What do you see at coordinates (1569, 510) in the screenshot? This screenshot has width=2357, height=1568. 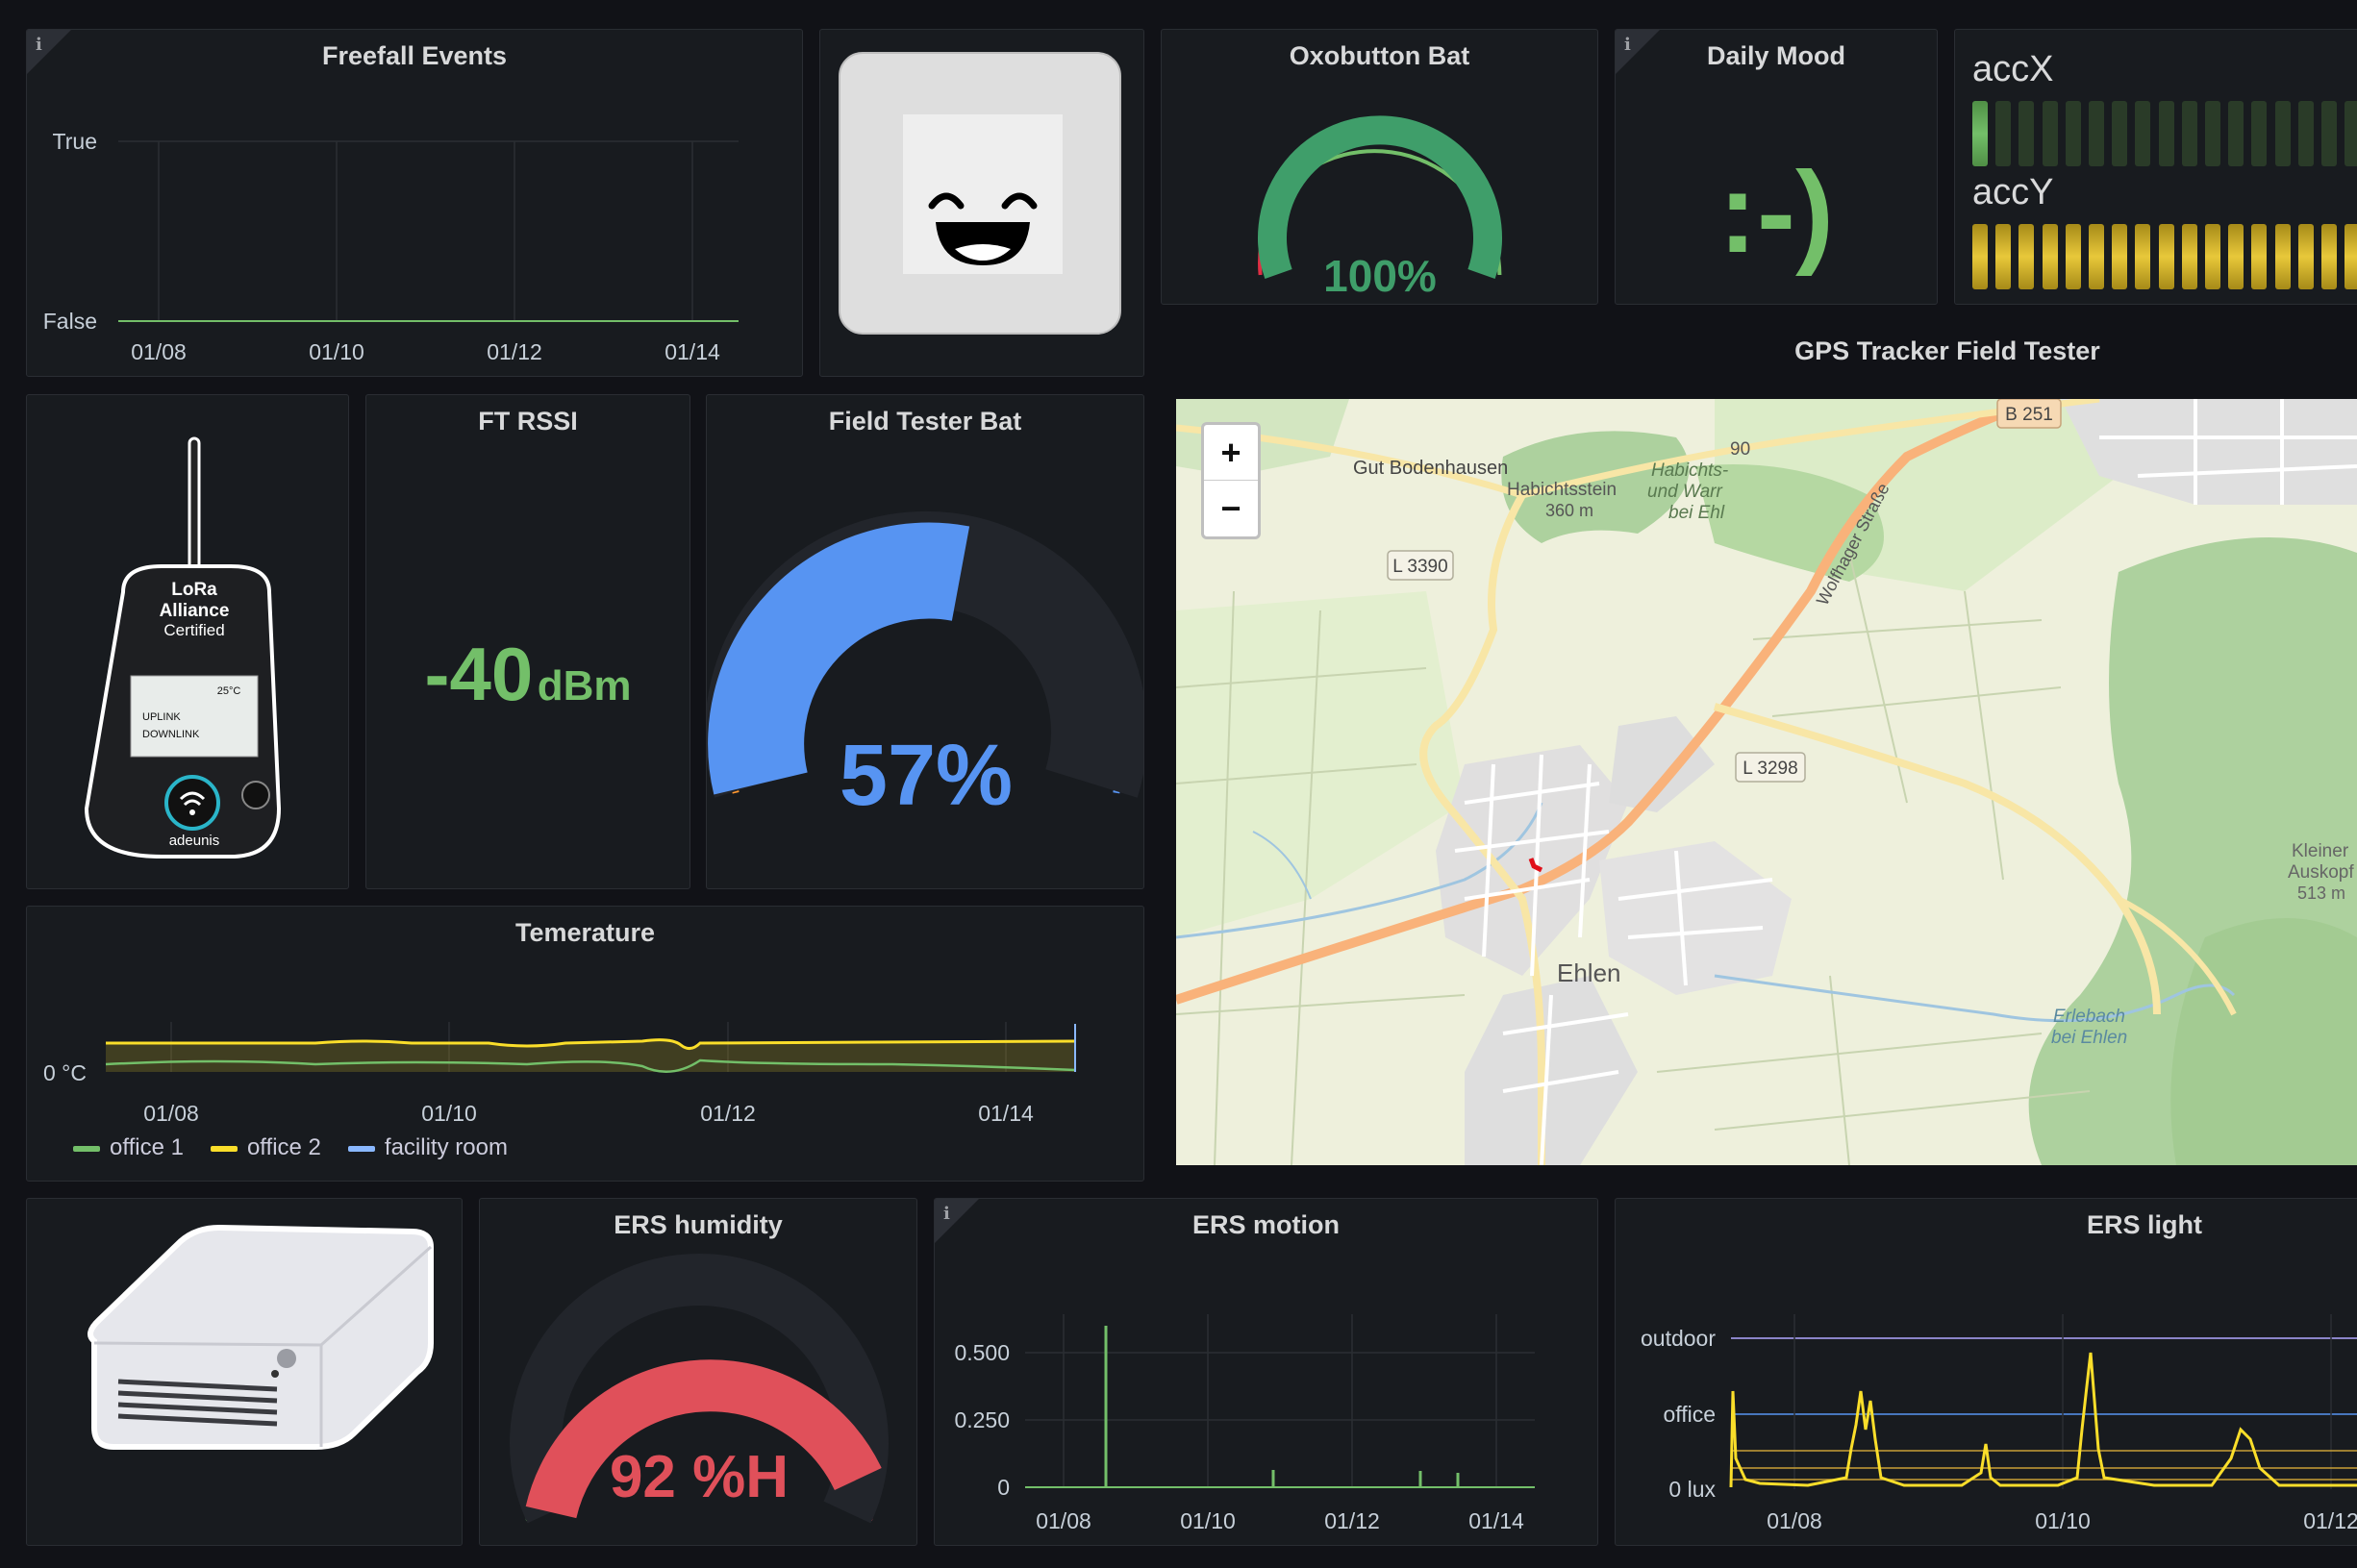 I see `svg-text: 360 m` at bounding box center [1569, 510].